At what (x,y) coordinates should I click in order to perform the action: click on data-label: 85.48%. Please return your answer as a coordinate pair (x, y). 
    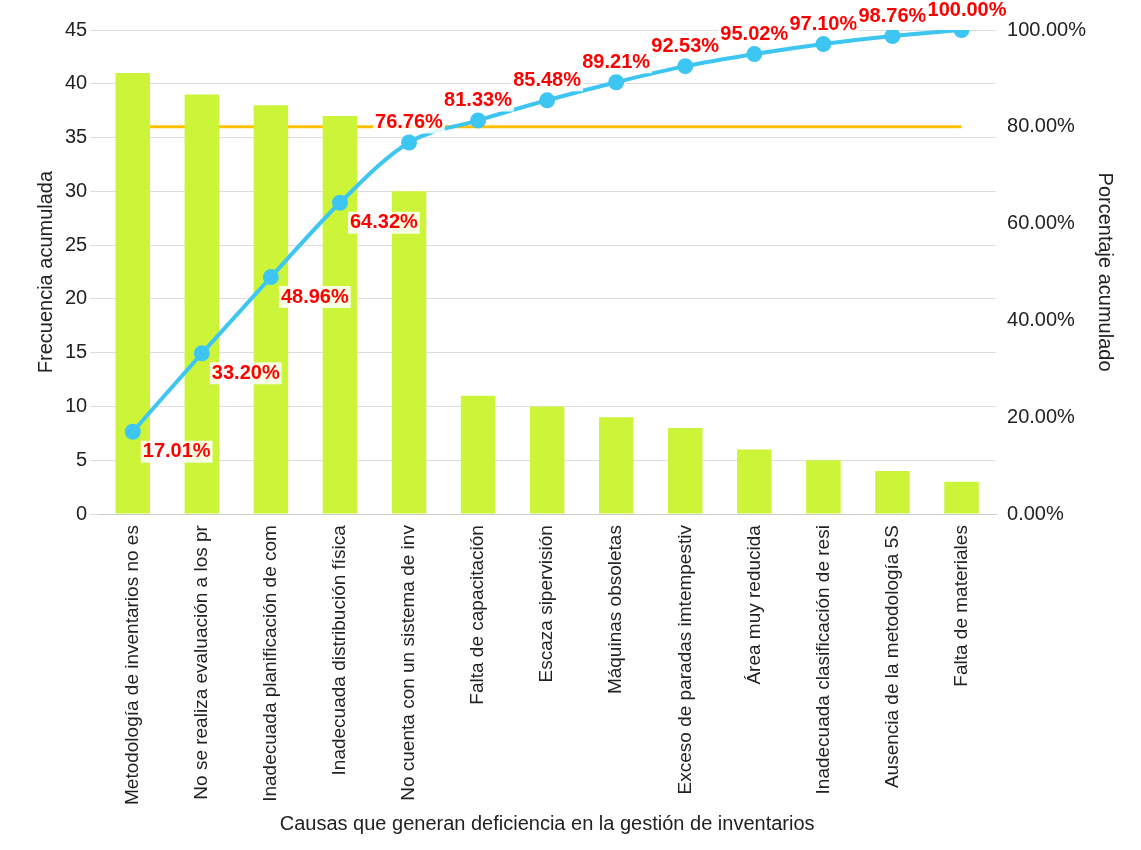
    Looking at the image, I should click on (547, 78).